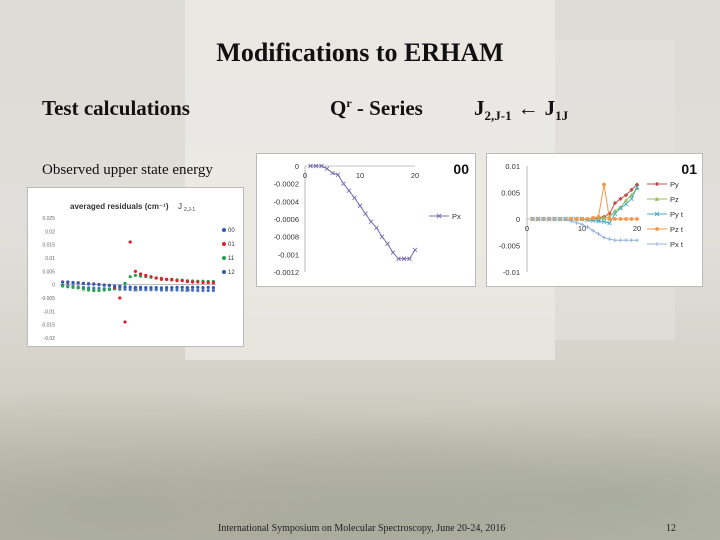 The width and height of the screenshot is (720, 540). I want to click on chart-01-series-pz-line, so click(585, 203).